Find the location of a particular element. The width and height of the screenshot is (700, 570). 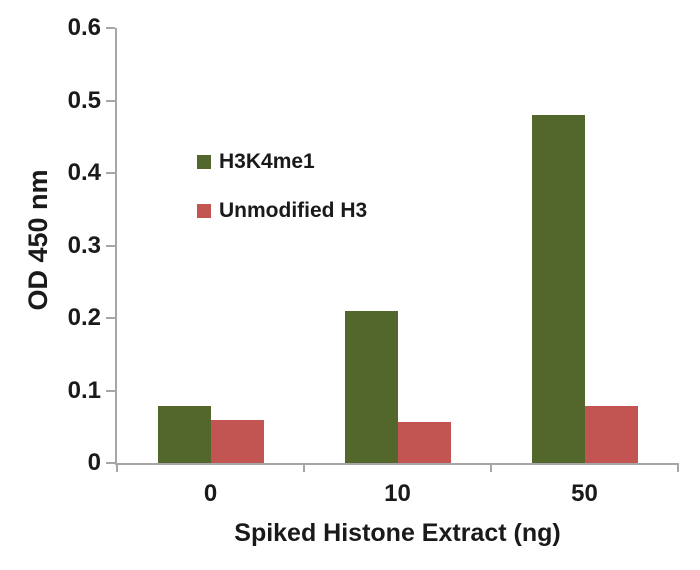

bar-Unmodified H3-0 is located at coordinates (237, 441).